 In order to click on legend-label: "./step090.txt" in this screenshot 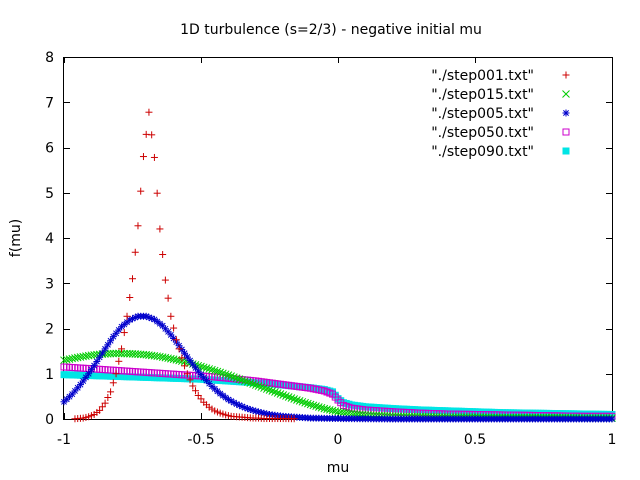, I will do `click(482, 152)`.